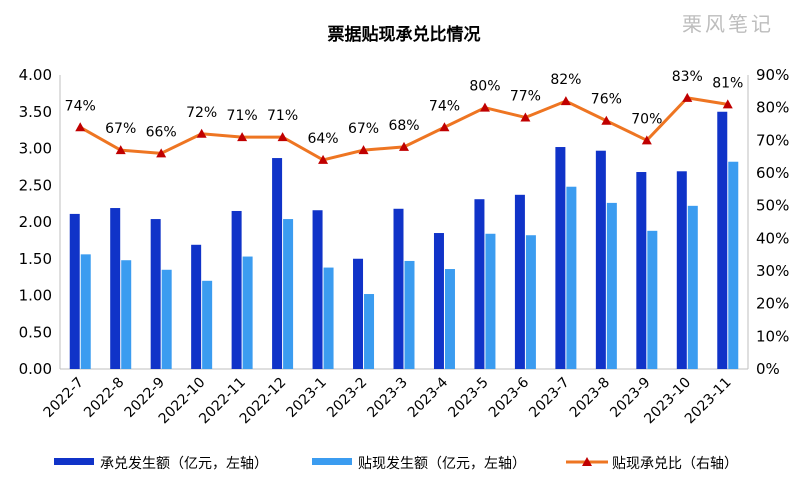 This screenshot has width=808, height=493. Describe the element at coordinates (35, 259) in the screenshot. I see `y-left-tick-label: 1.50` at that location.